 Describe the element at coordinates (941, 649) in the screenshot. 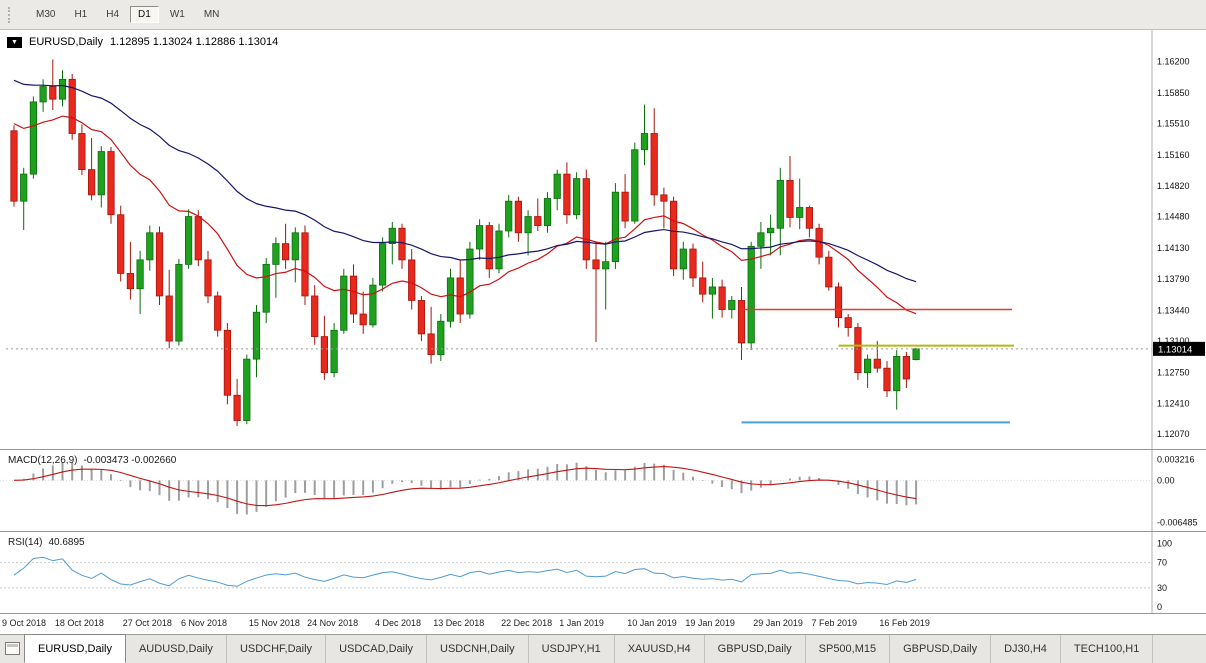

I see `tab-gbpusd-daily-2: GBPUSD,Daily` at that location.